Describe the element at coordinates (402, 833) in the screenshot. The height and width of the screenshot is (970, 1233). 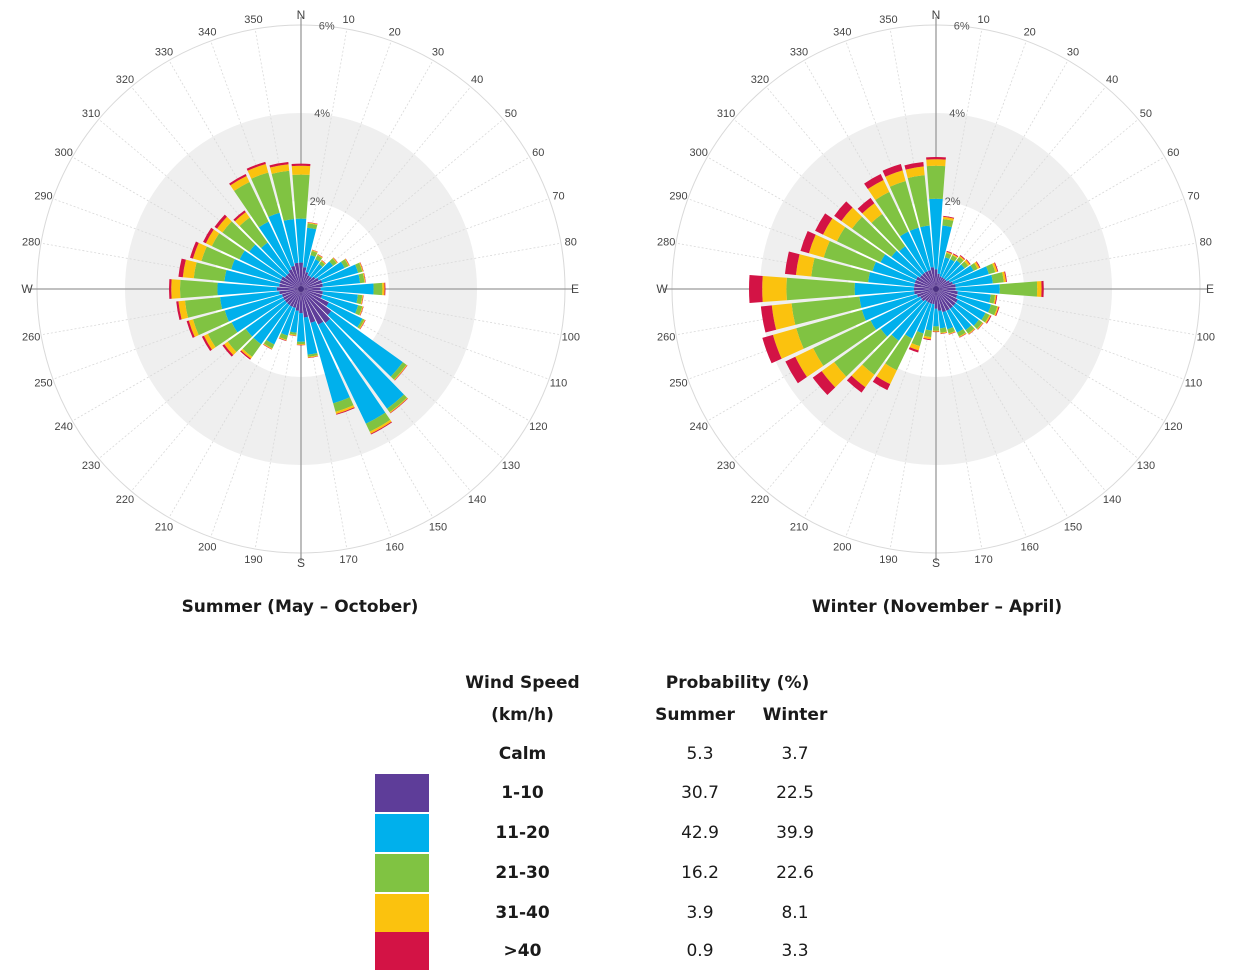
I see `legend-swatch` at that location.